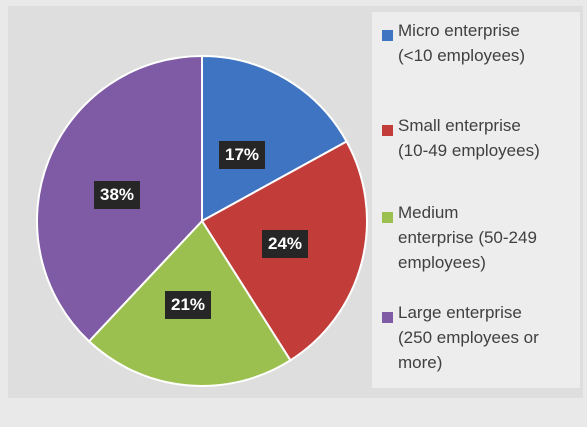 The image size is (587, 427). Describe the element at coordinates (274, 138) in the screenshot. I see `pie-slice` at that location.